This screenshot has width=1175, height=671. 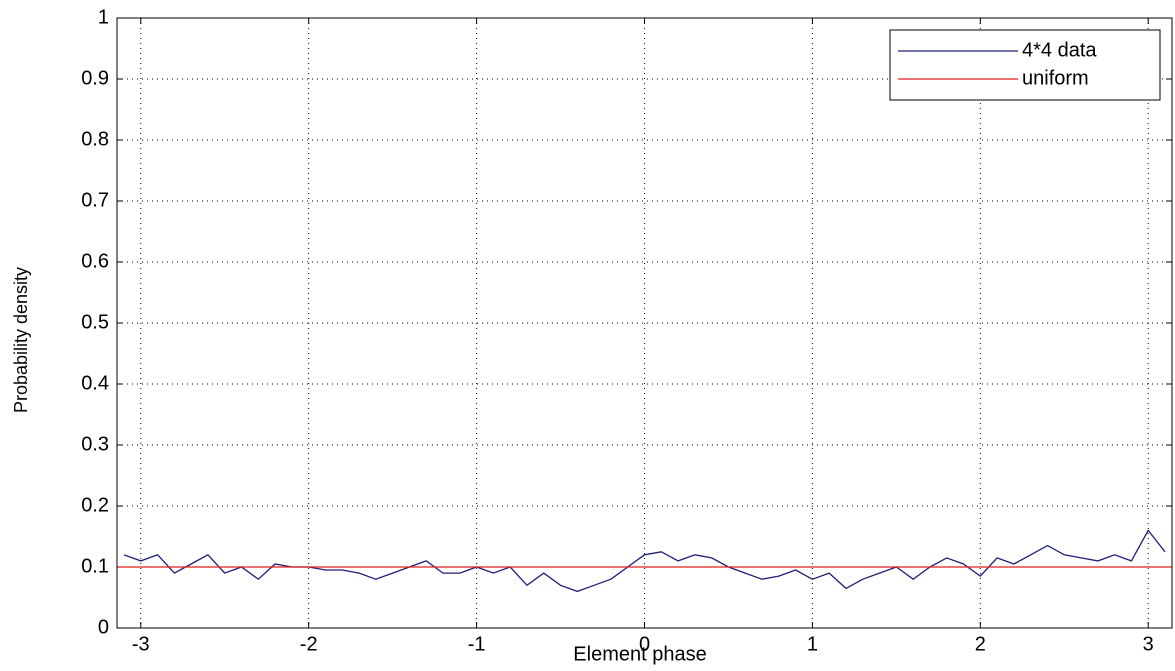 I want to click on x-tick-label: -3, so click(x=141, y=644).